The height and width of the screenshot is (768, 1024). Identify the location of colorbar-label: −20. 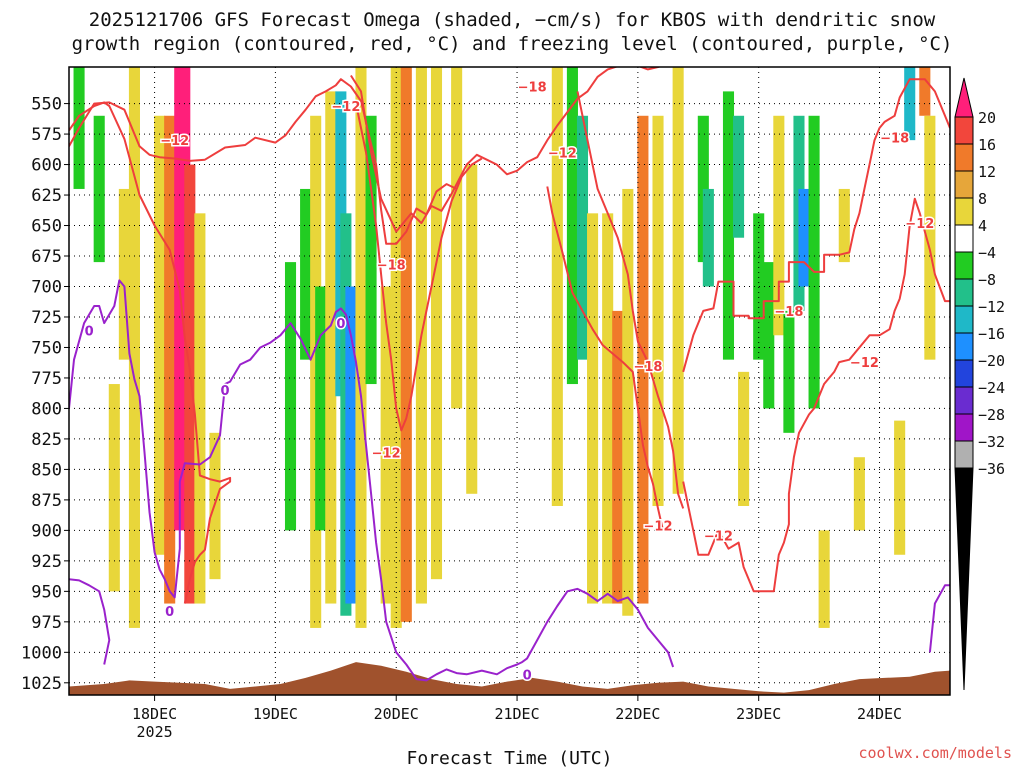
(991, 361).